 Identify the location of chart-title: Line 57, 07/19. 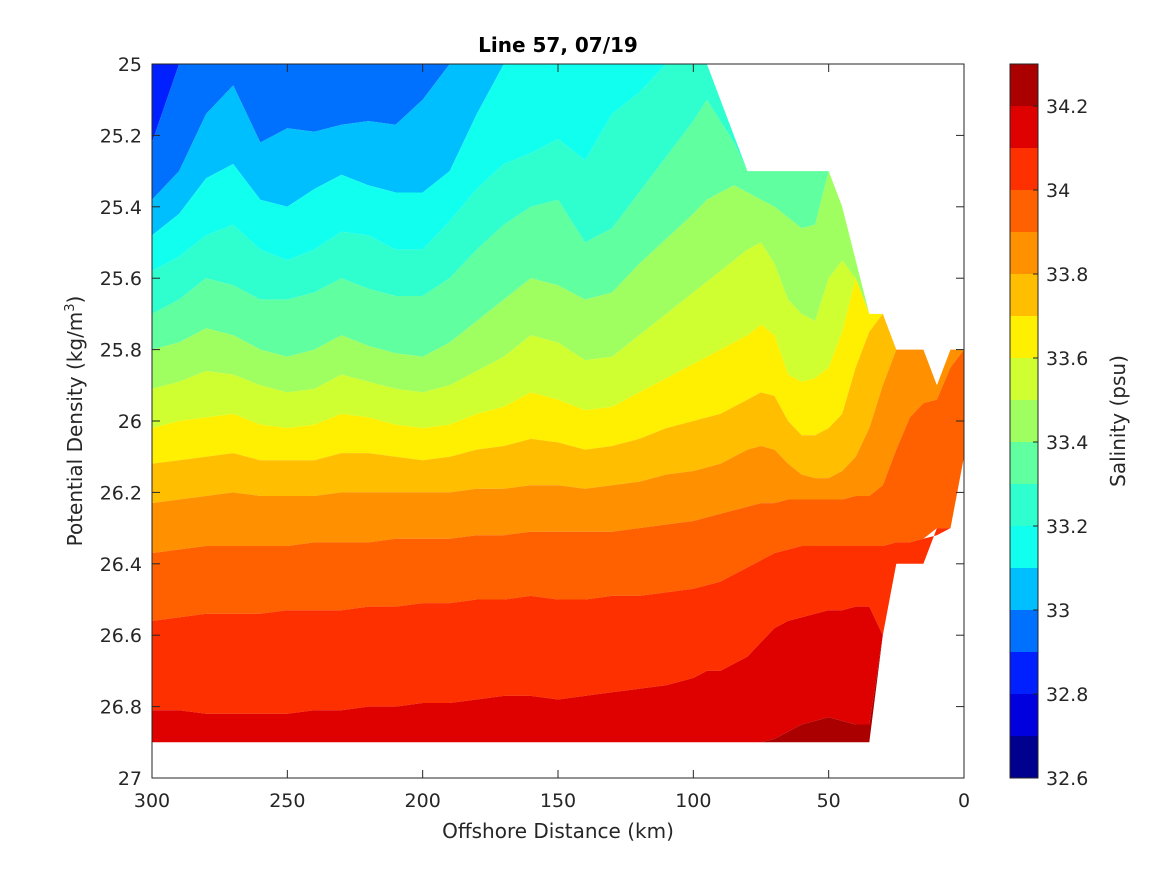
(558, 45).